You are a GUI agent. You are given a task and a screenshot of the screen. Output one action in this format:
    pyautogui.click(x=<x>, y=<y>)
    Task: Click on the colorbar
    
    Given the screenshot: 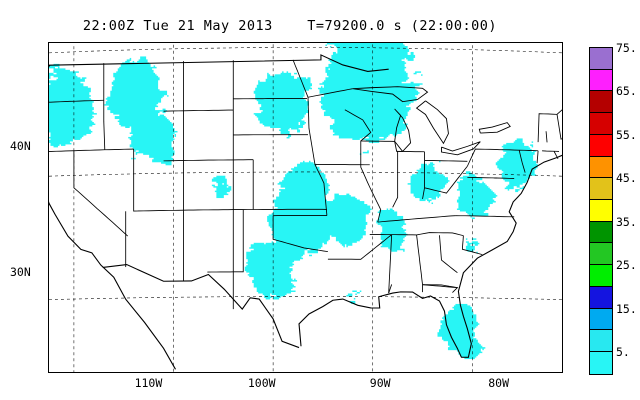 What is the action you would take?
    pyautogui.click(x=601, y=211)
    